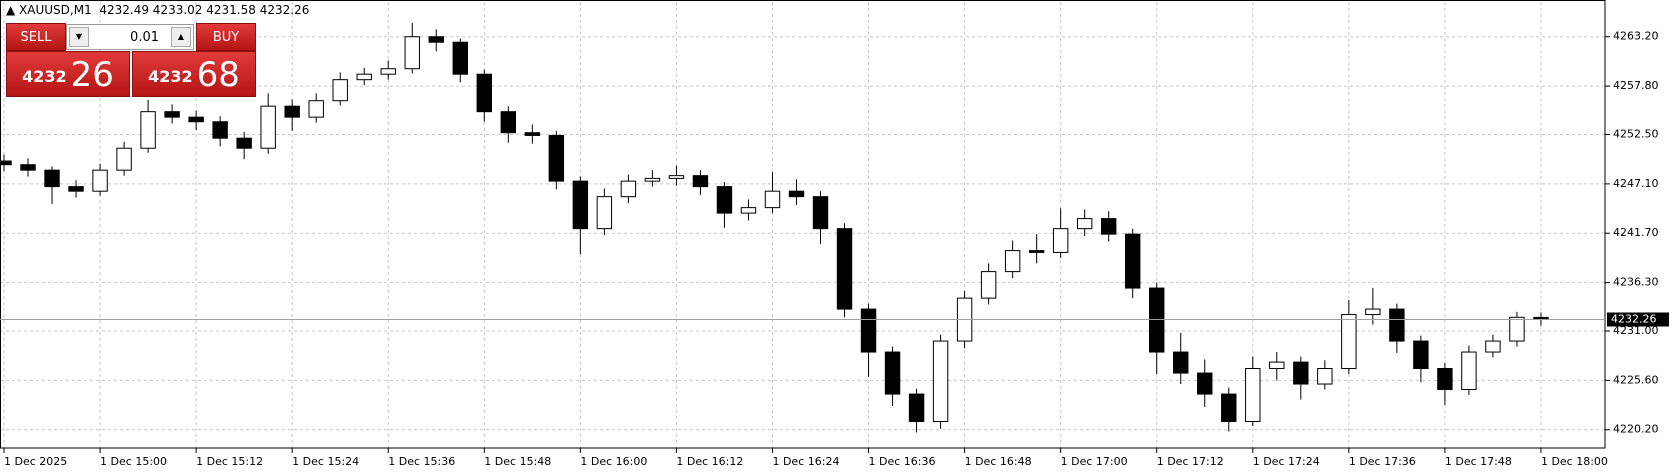  I want to click on x-tick-label: 1 Dec 15:00, so click(133, 461).